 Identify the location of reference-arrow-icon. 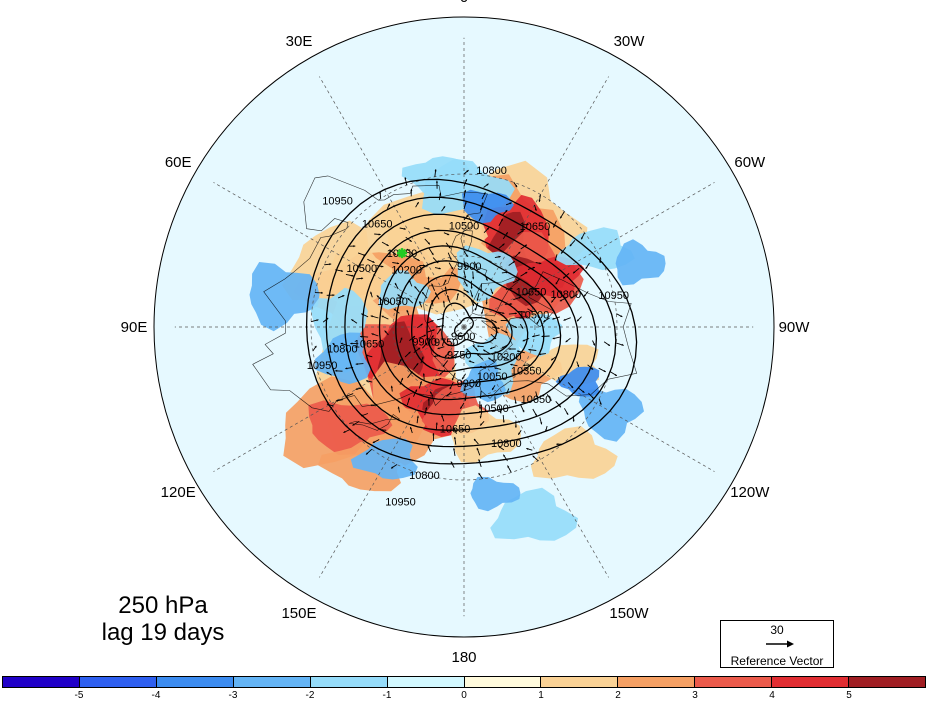
(780, 644).